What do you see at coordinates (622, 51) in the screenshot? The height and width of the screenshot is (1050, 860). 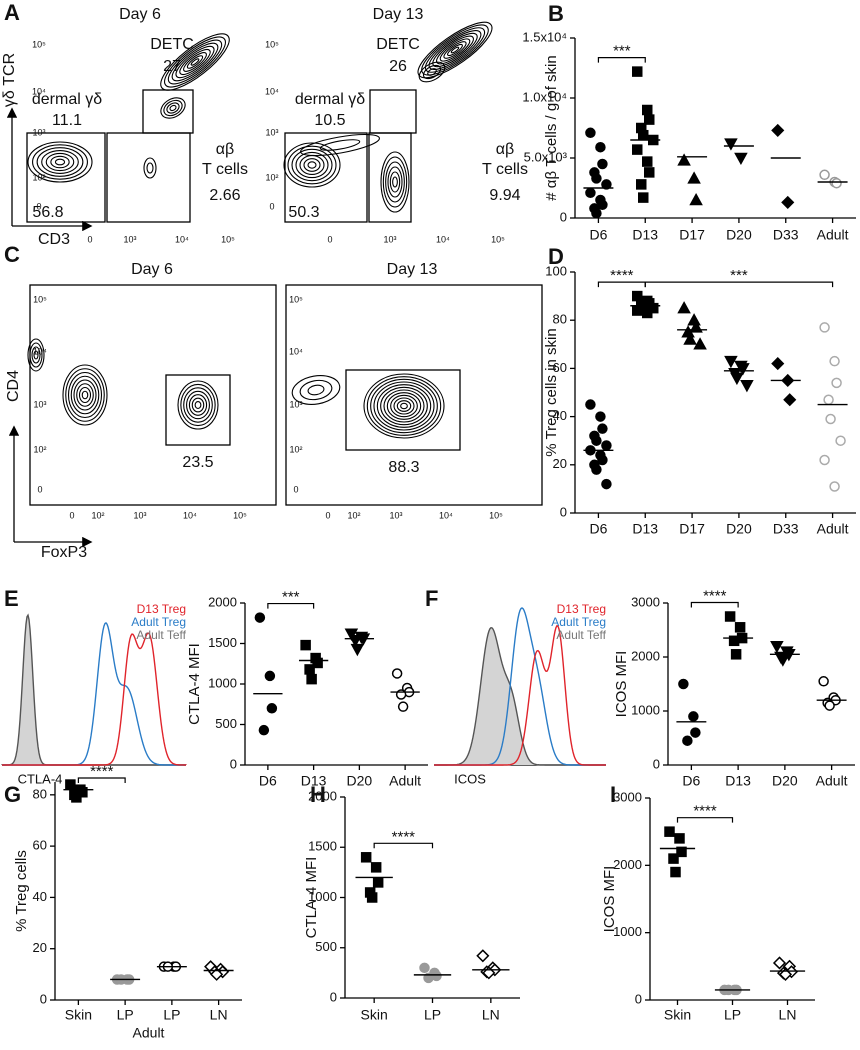 I see `significance-label: ***` at bounding box center [622, 51].